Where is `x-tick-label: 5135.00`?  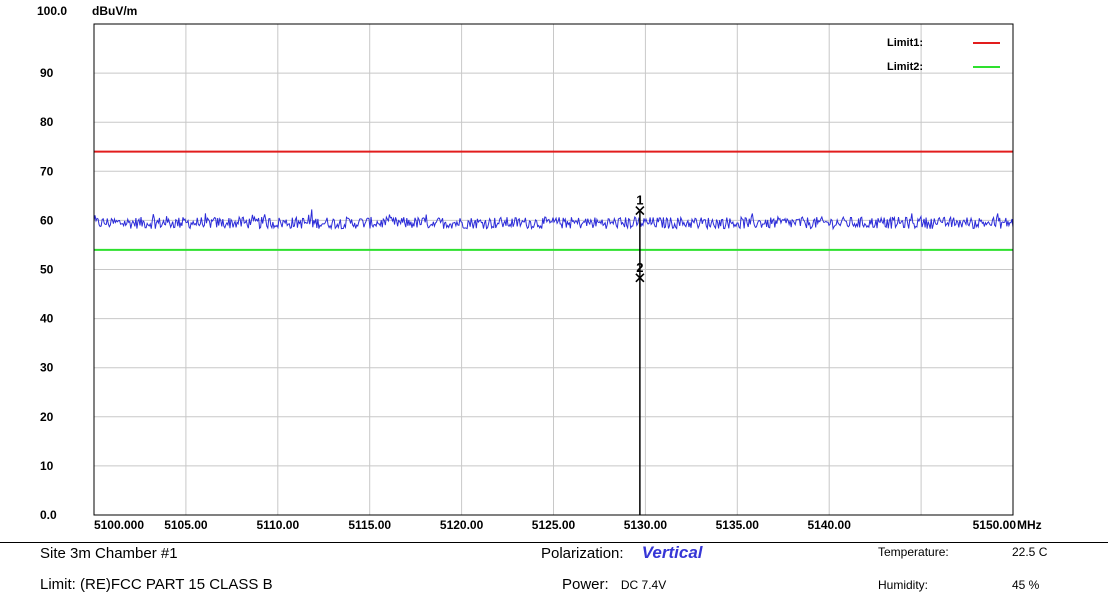 x-tick-label: 5135.00 is located at coordinates (738, 525).